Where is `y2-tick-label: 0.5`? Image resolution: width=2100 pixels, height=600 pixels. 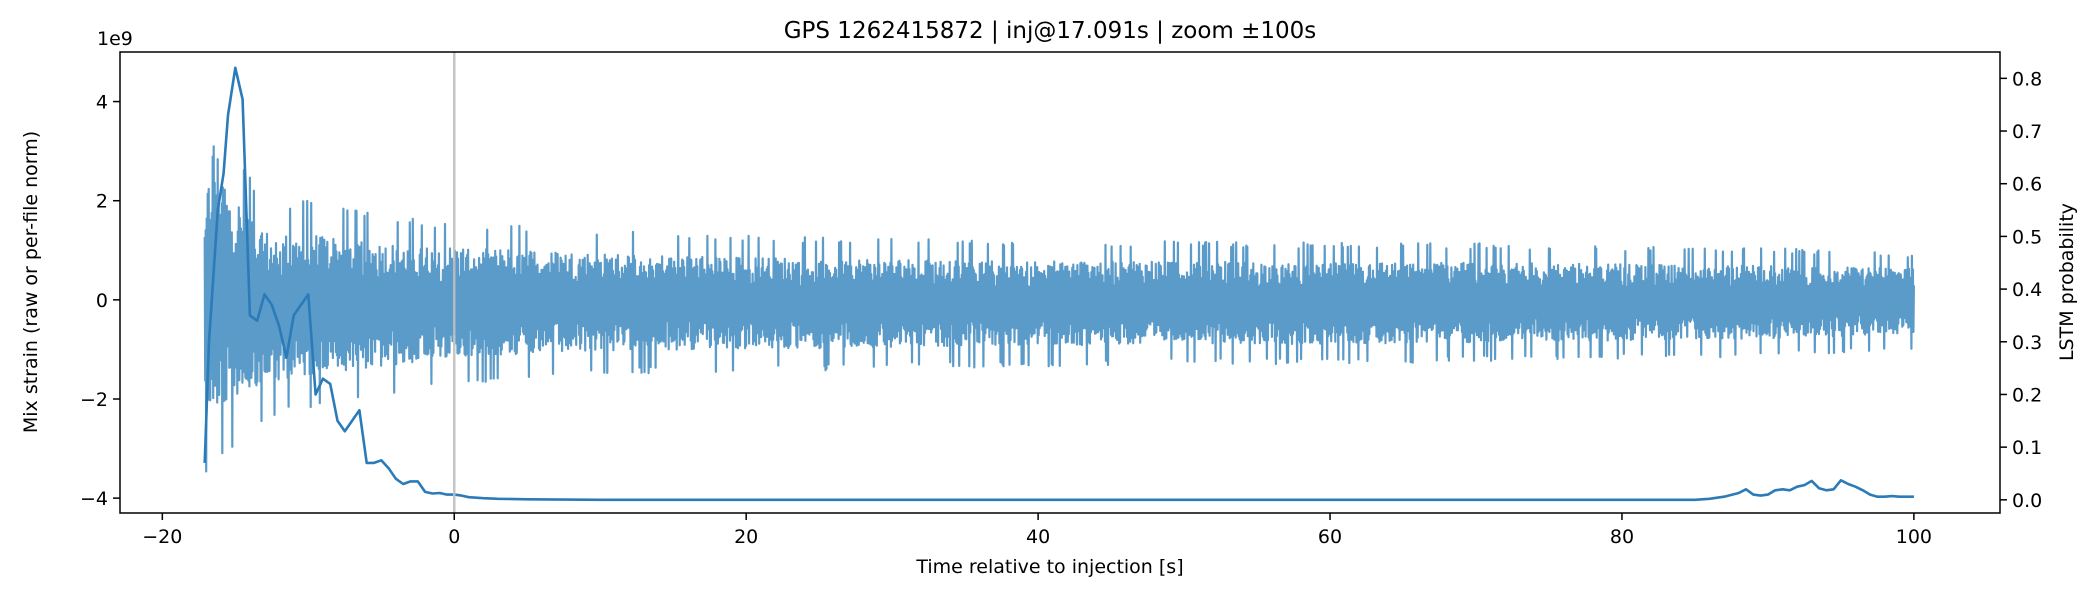
y2-tick-label: 0.5 is located at coordinates (2027, 237).